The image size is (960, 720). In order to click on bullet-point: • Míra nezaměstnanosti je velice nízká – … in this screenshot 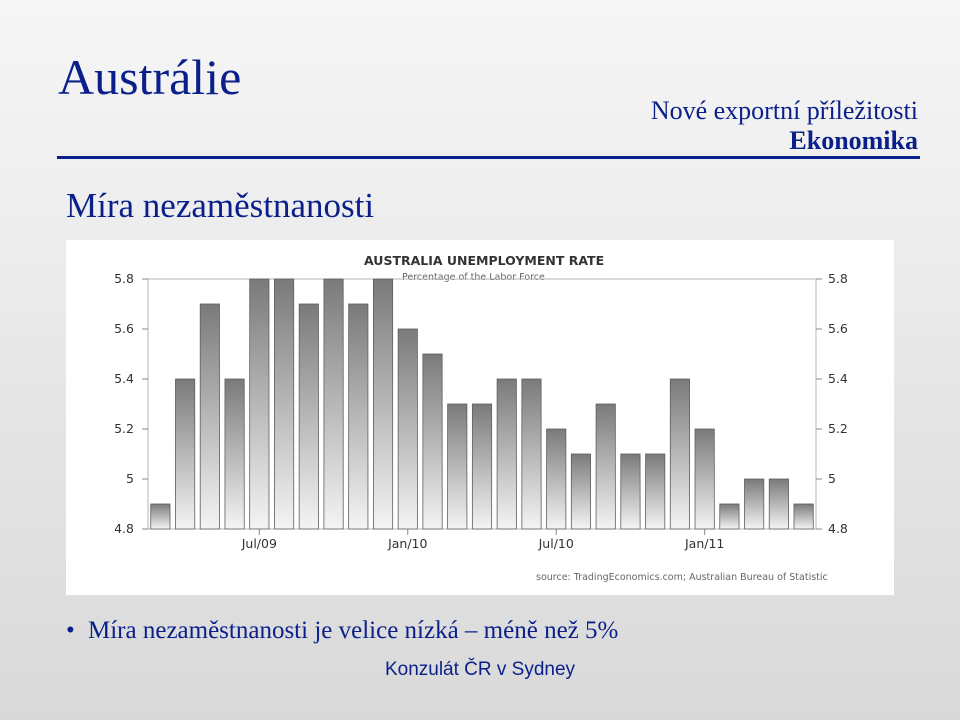, I will do `click(342, 630)`.